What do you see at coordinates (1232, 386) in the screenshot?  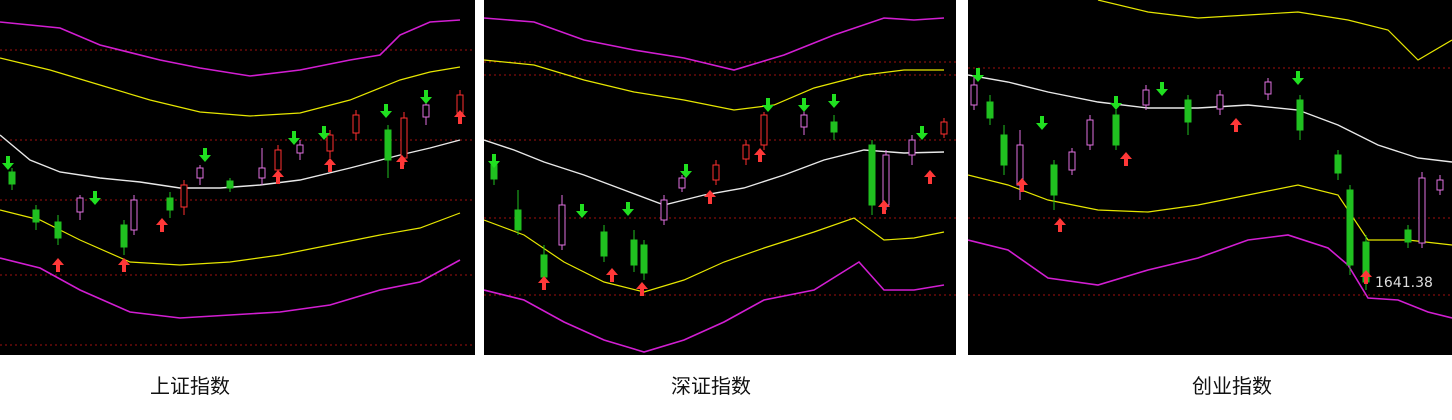 I see `panel-caption: 创业指数` at bounding box center [1232, 386].